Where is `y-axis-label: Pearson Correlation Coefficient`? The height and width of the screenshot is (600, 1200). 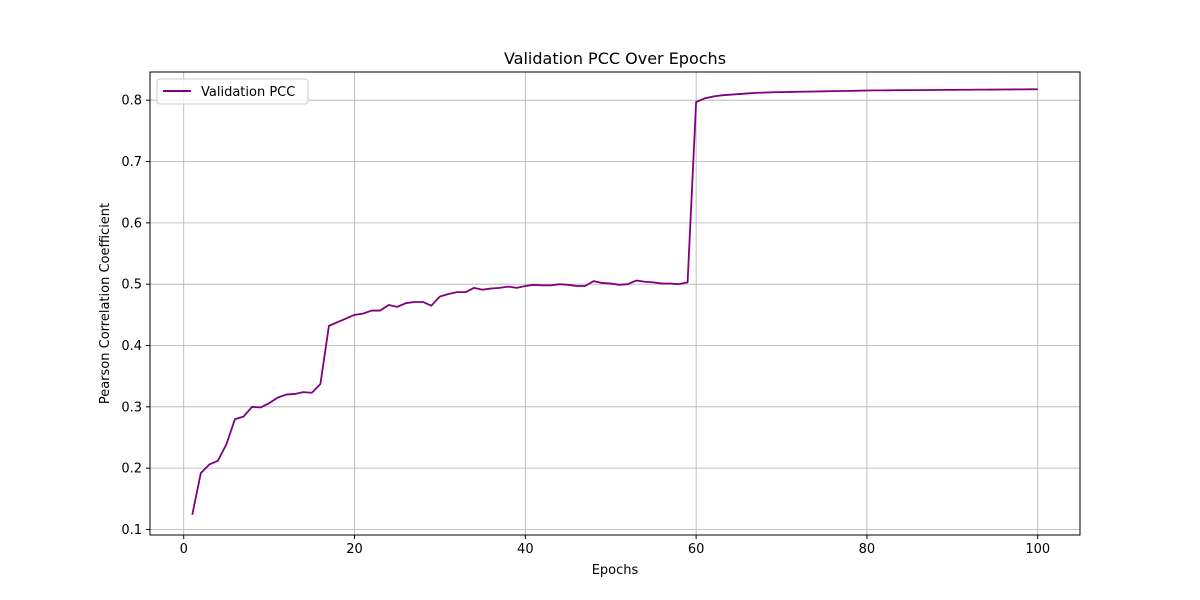 y-axis-label: Pearson Correlation Coefficient is located at coordinates (105, 303).